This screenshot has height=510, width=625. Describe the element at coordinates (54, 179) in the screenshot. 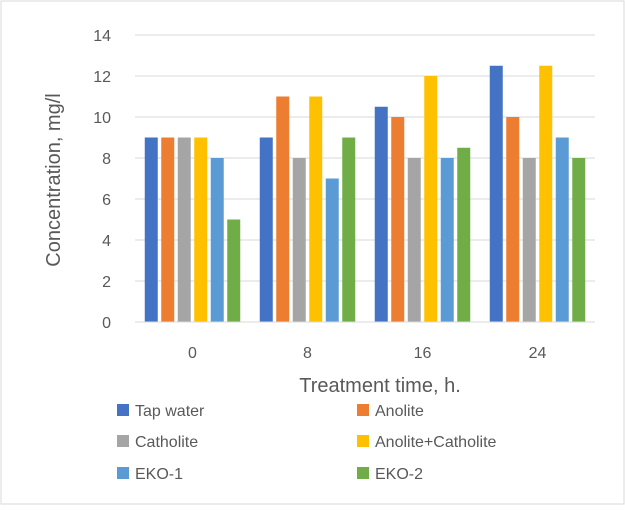

I see `y-axis-title: Concentration, mg/l` at that location.